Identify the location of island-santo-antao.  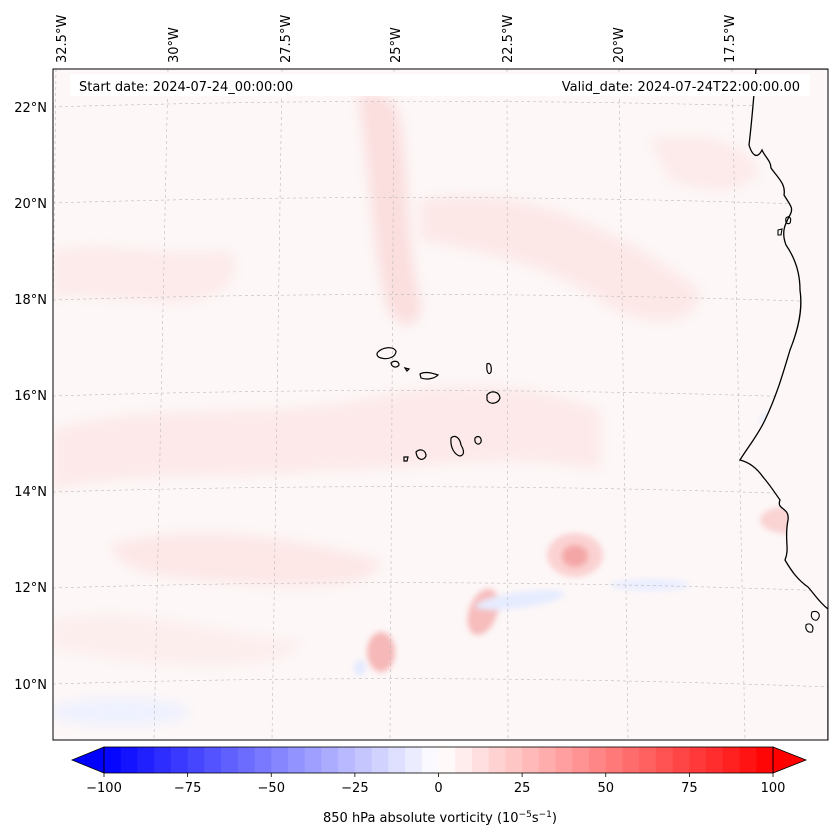
(386, 353).